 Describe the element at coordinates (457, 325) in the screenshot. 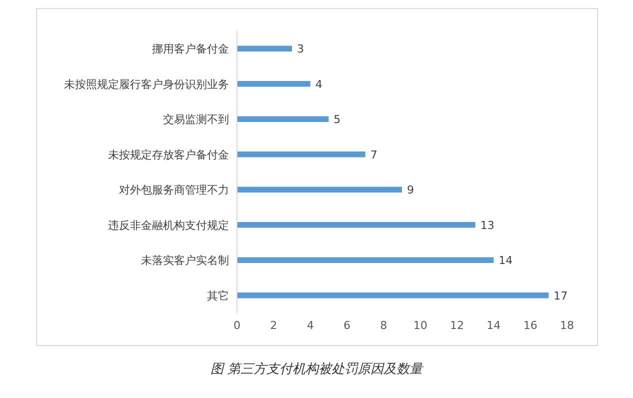

I see `x-tick-label: 12` at that location.